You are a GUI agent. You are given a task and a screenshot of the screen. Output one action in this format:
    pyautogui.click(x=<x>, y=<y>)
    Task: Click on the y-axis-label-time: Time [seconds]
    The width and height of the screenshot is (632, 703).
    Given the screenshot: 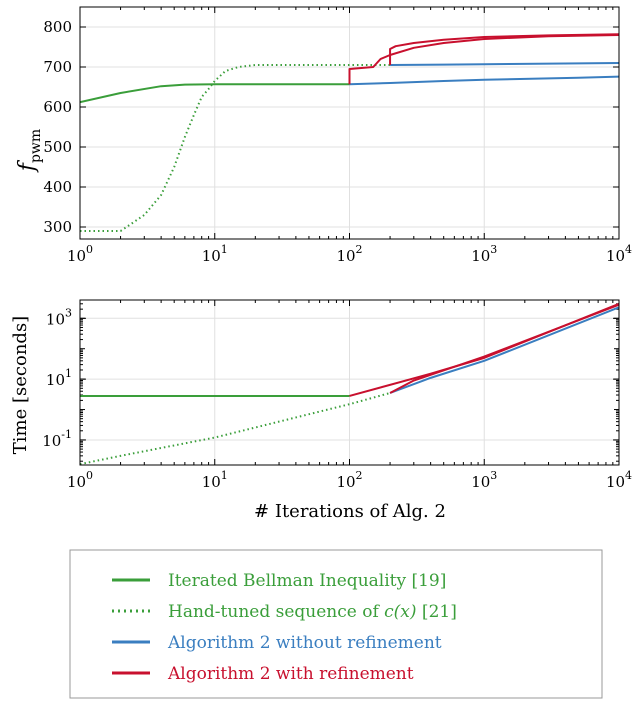 What is the action you would take?
    pyautogui.click(x=20, y=385)
    